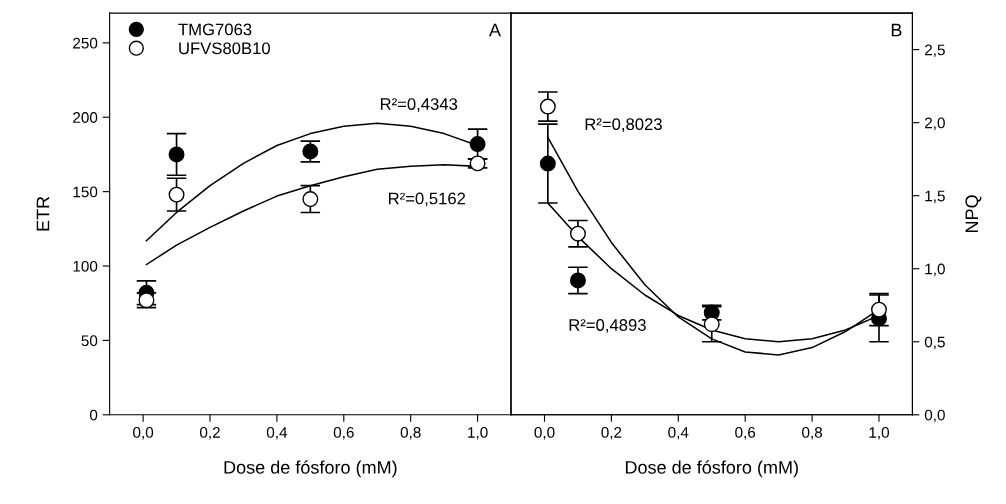 The image size is (1006, 504). I want to click on y2-tick-label: 2,5, so click(935, 51).